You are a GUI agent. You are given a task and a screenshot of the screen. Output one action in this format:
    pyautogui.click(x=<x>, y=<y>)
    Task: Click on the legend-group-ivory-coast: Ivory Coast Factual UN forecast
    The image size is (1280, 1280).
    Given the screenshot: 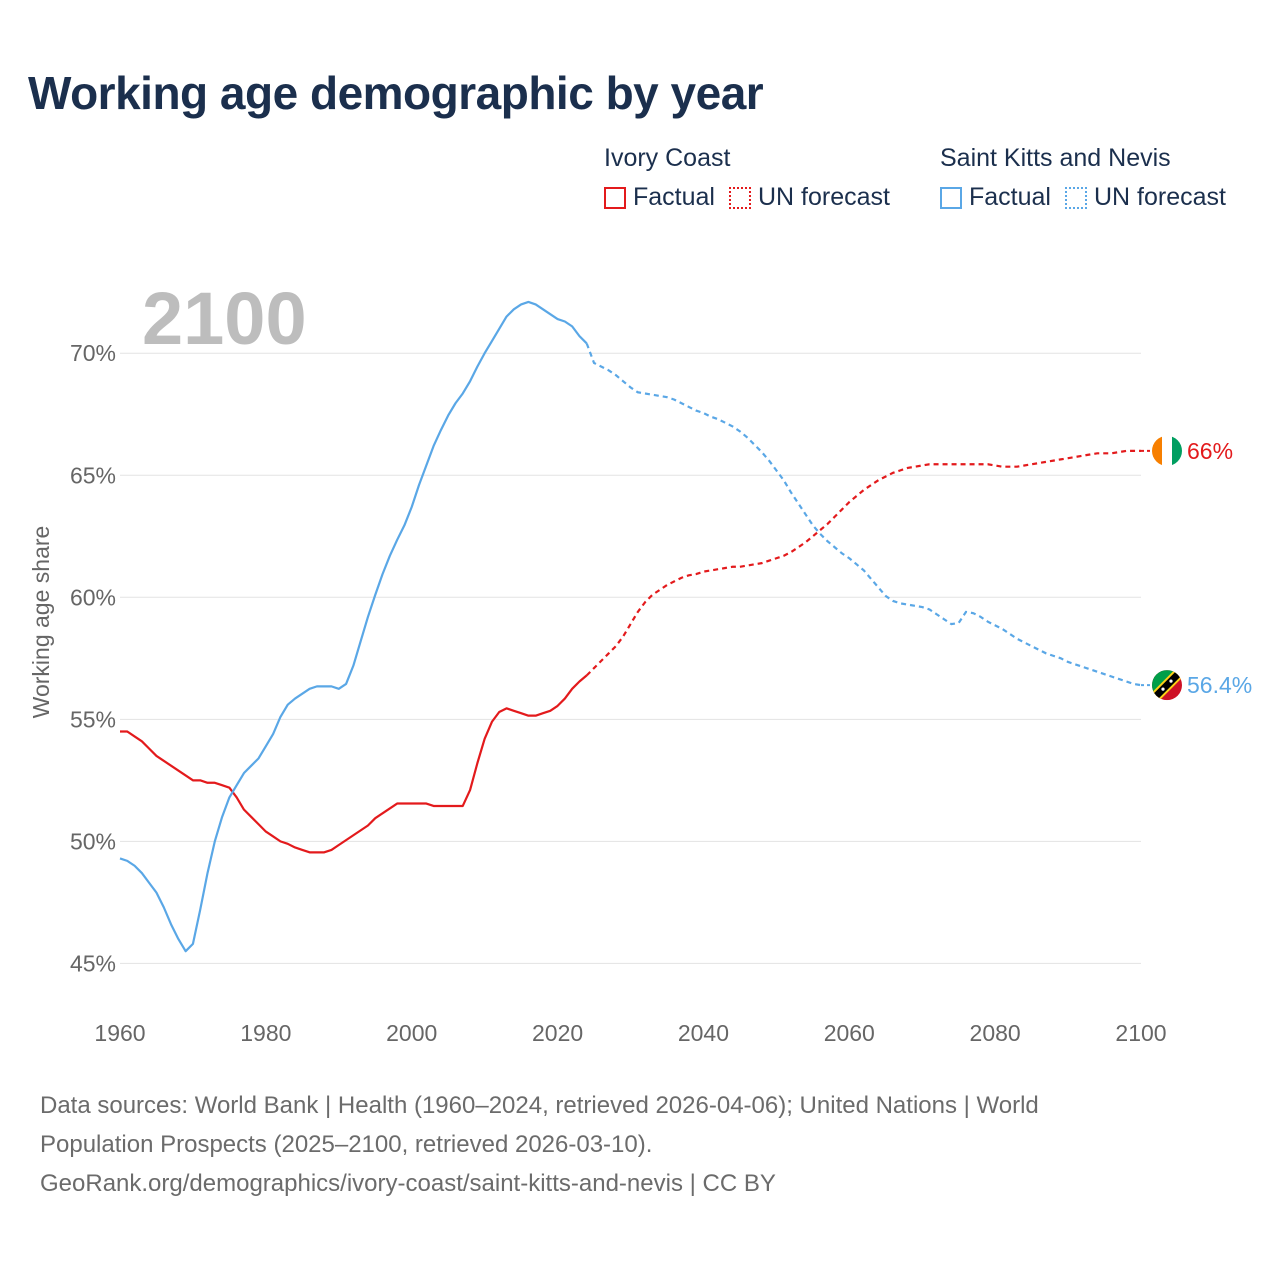 What is the action you would take?
    pyautogui.click(x=754, y=178)
    